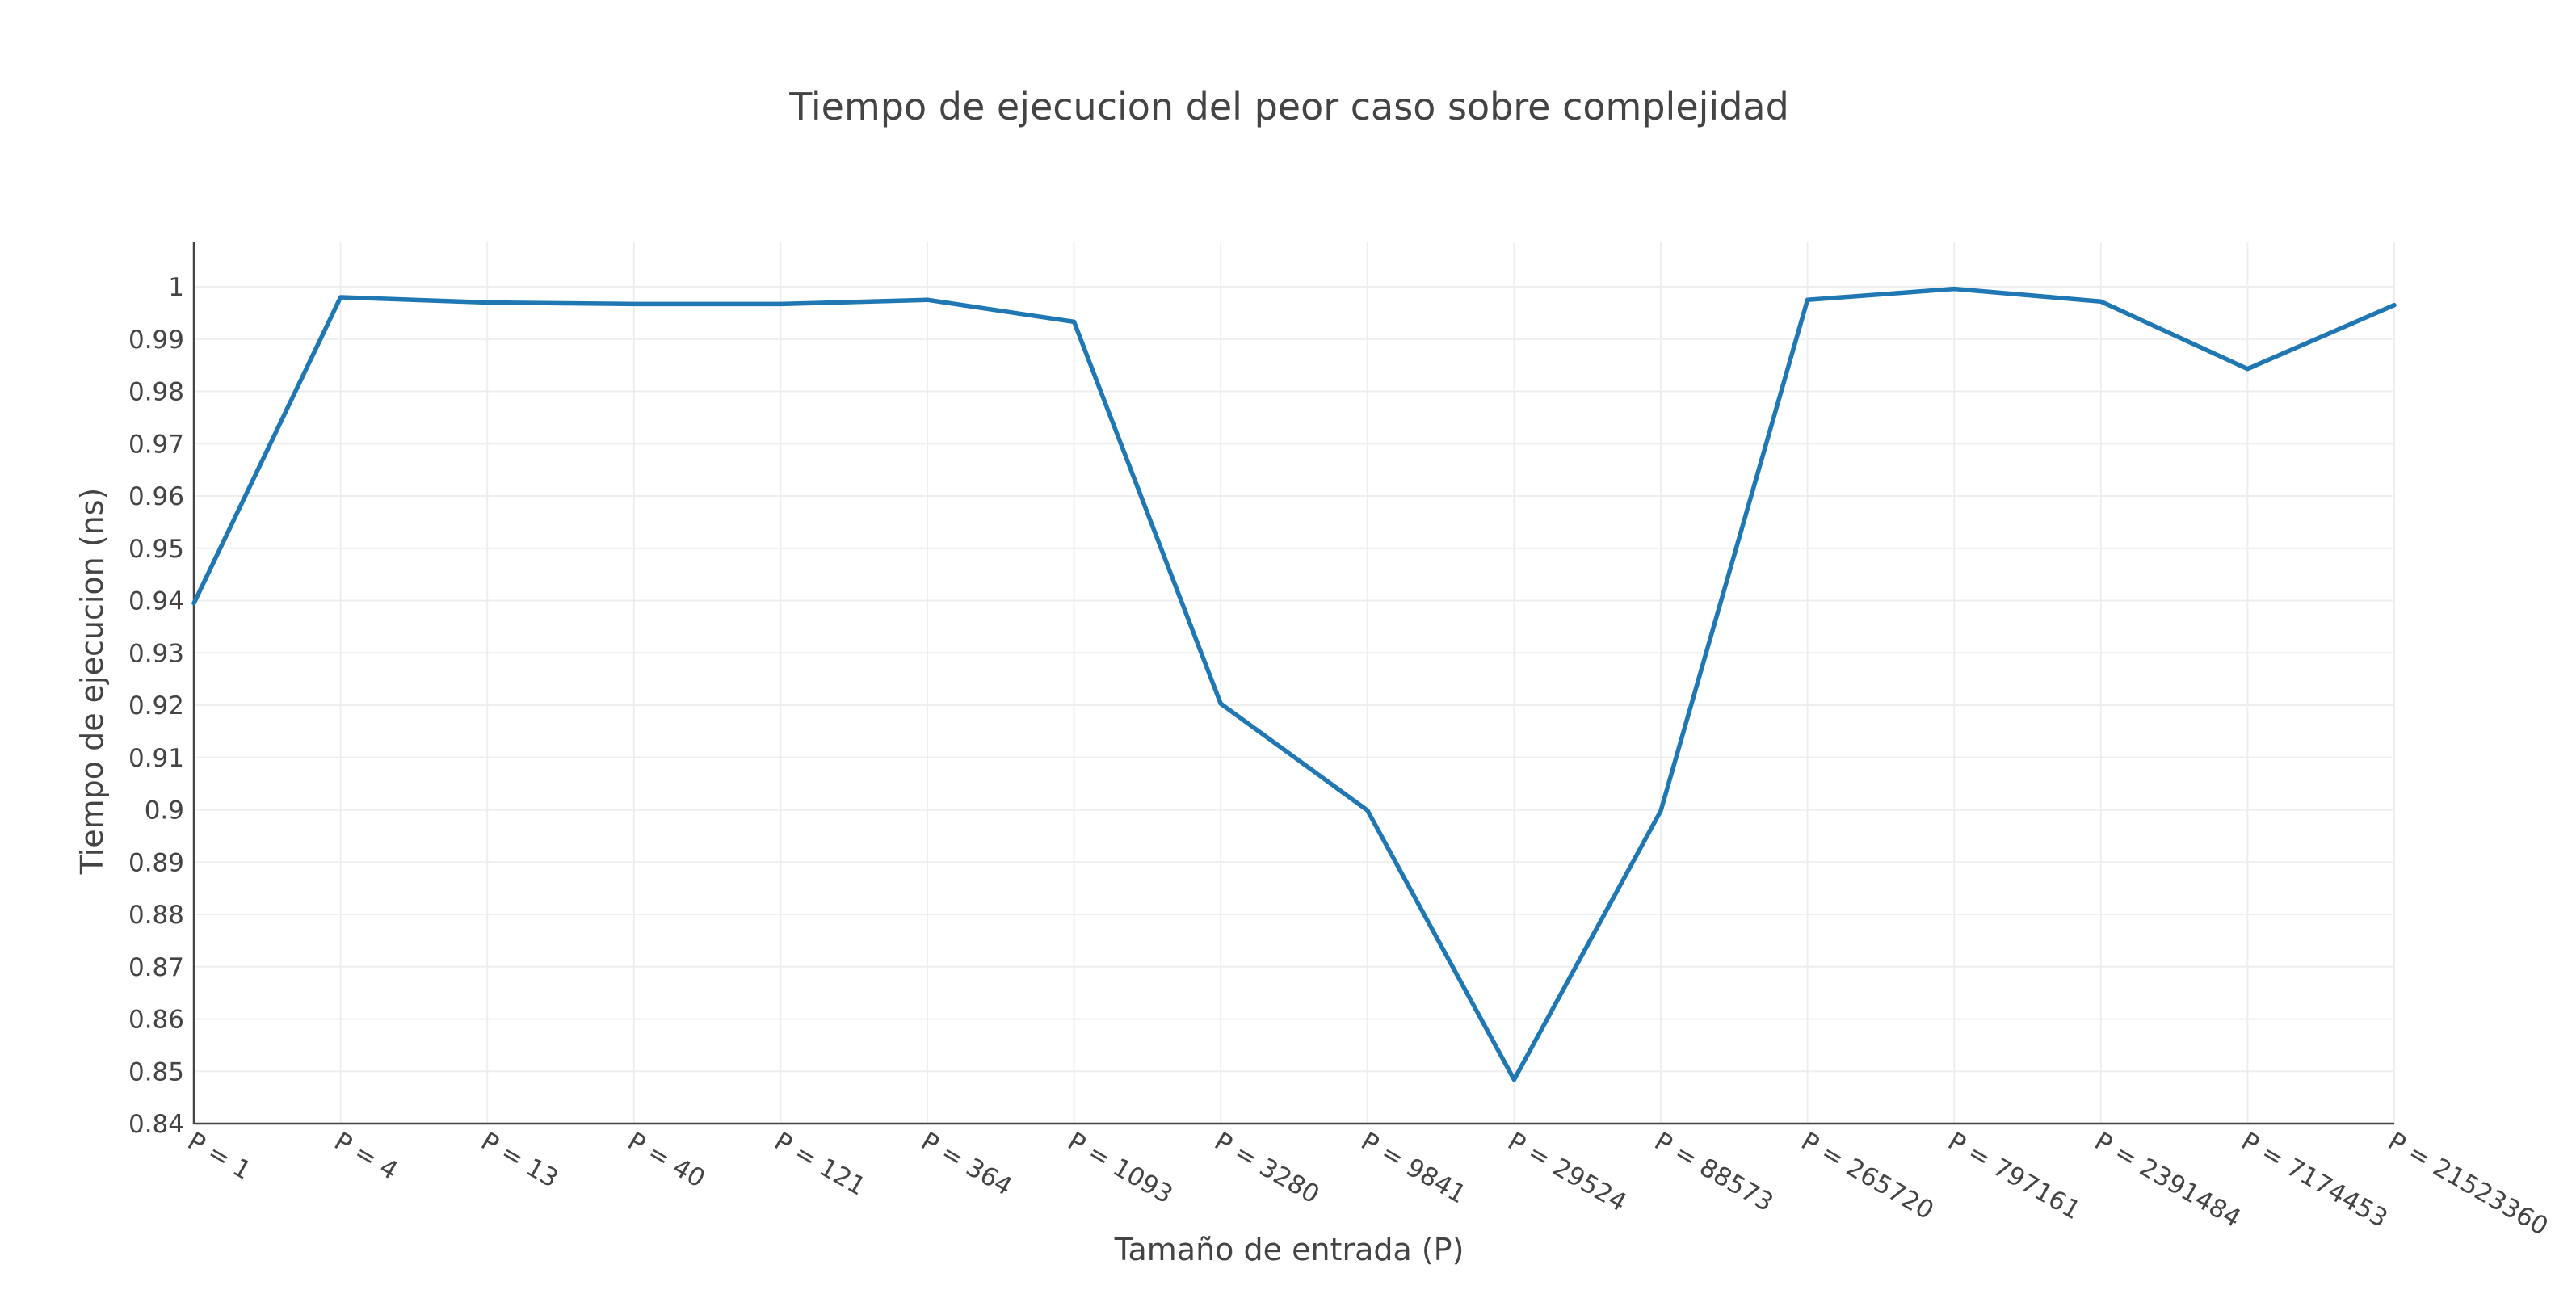 The width and height of the screenshot is (2576, 1311). What do you see at coordinates (1567, 1172) in the screenshot?
I see `x-tick-label: P = 29524` at bounding box center [1567, 1172].